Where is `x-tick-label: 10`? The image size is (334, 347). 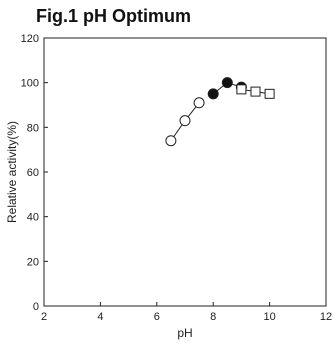 x-tick-label: 10 is located at coordinates (269, 317).